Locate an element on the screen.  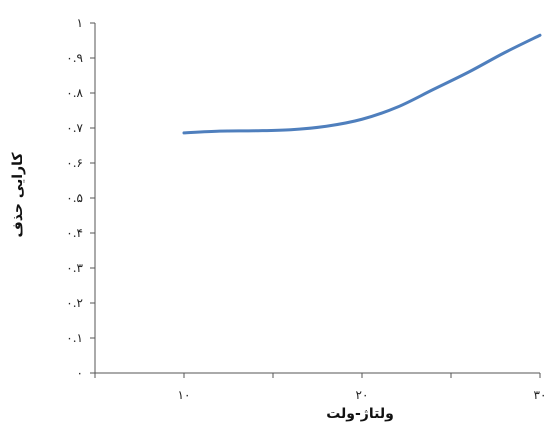
x-tick-label: ۱۰ is located at coordinates (184, 395).